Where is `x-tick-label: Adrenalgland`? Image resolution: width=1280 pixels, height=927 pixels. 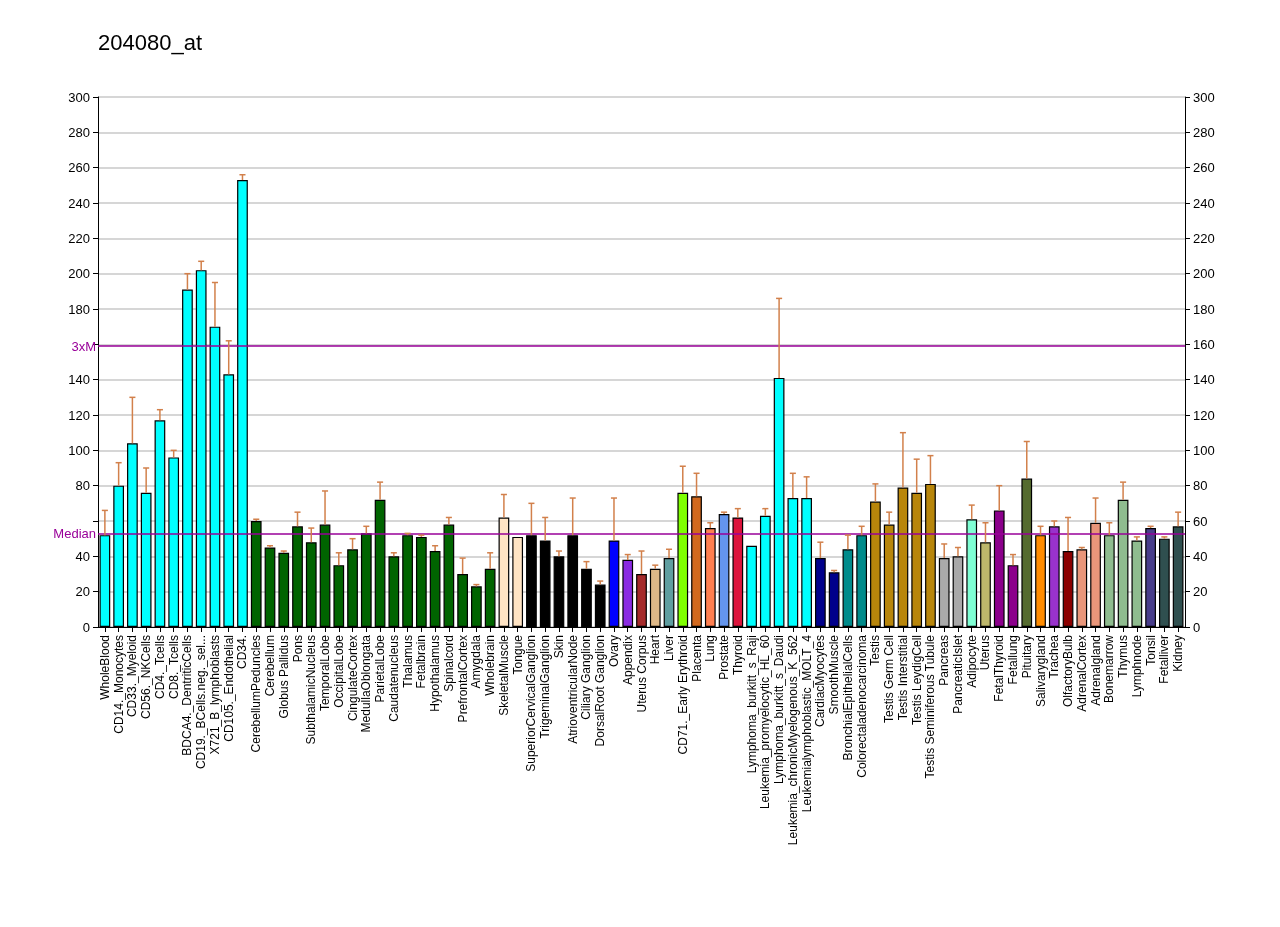
x-tick-label: Adrenalgland is located at coordinates (1095, 670).